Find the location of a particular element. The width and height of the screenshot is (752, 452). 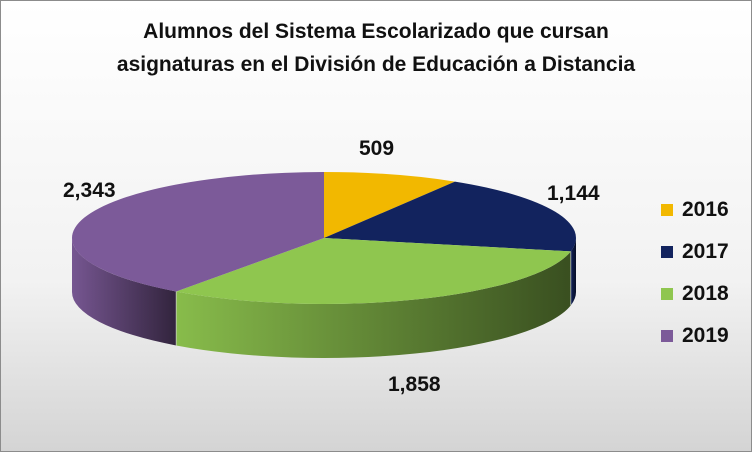

data-label-2019: 2,343 is located at coordinates (89, 190).